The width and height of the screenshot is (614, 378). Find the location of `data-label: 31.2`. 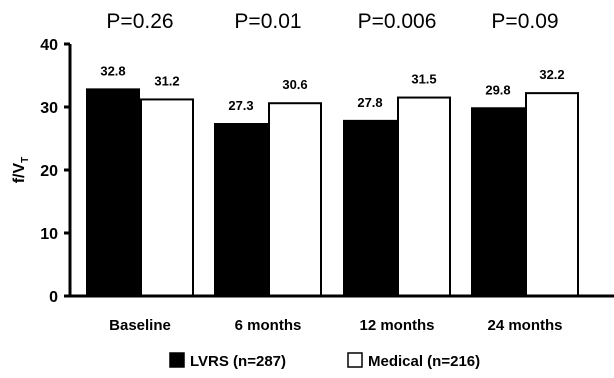

data-label: 31.2 is located at coordinates (166, 80).